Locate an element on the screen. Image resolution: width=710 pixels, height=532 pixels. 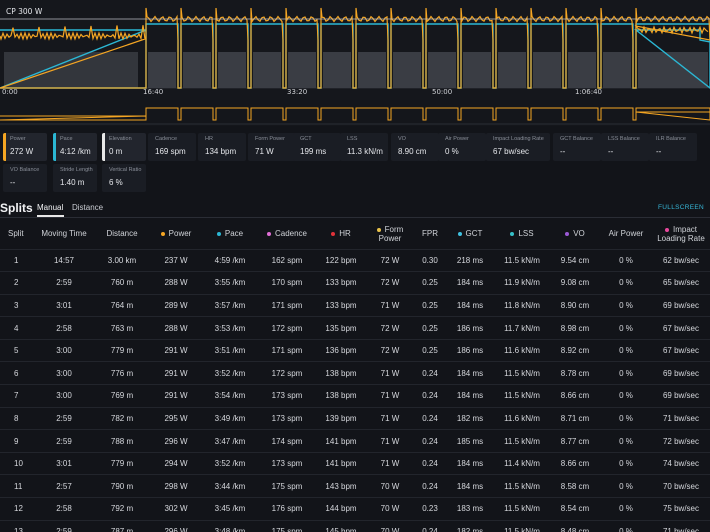
metric-card-impact-loading-rate: Impact Loading Rate 67 bw/sec is located at coordinates (518, 147).